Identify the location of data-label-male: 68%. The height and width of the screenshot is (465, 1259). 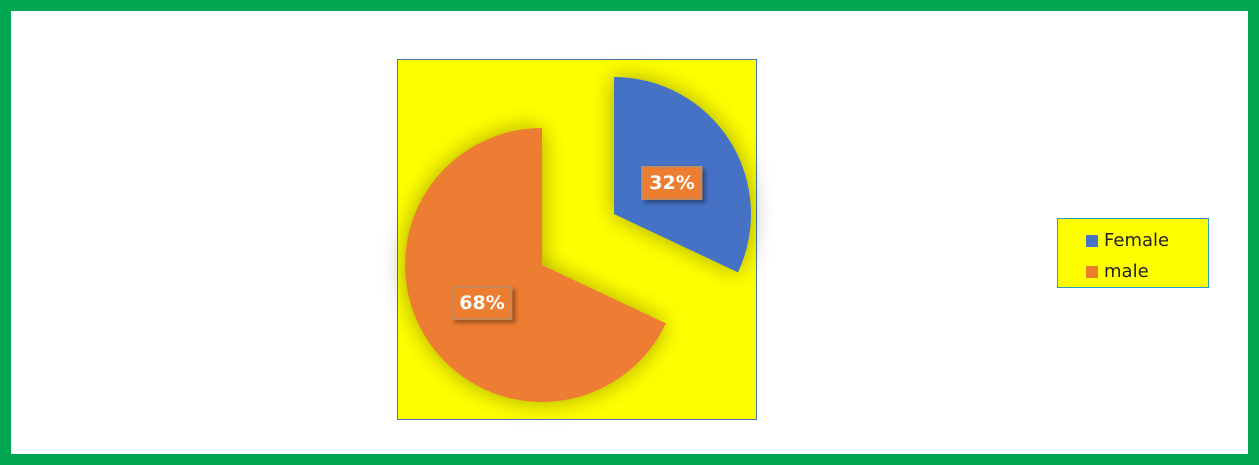
(482, 303).